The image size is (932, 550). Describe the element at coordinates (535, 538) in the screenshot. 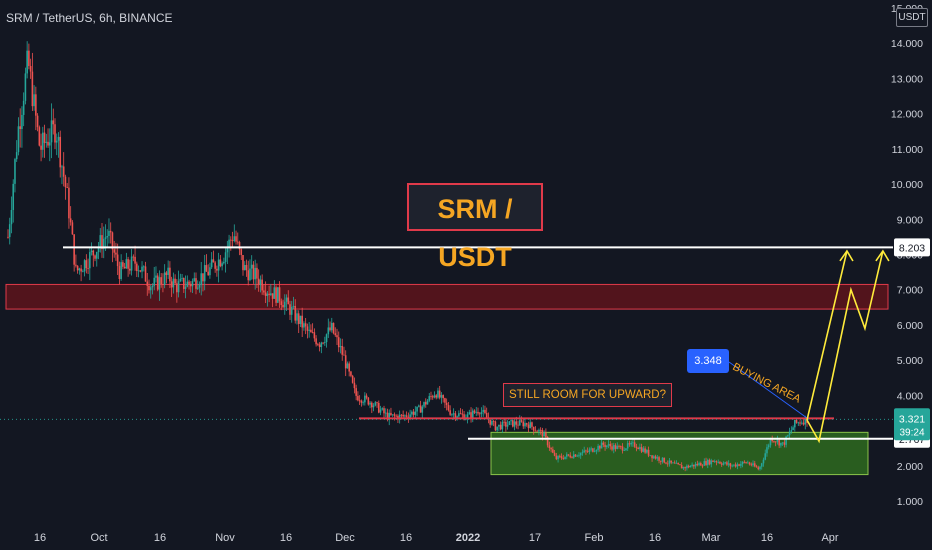

I see `time-tick-label: 17` at that location.